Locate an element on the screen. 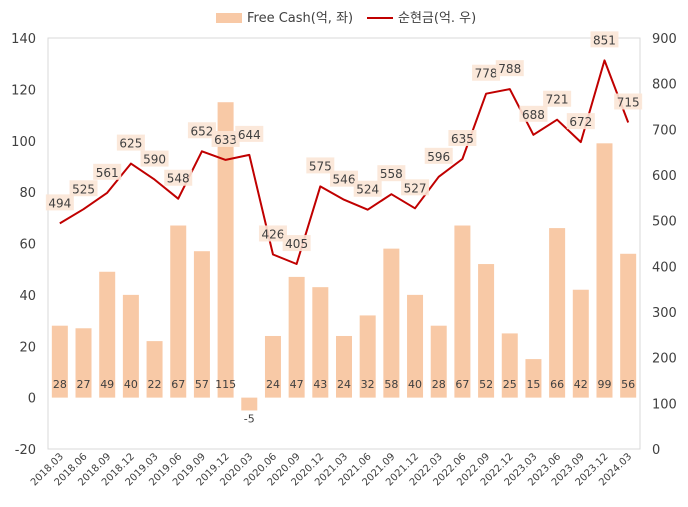  line-data-label: 672 is located at coordinates (580, 122).